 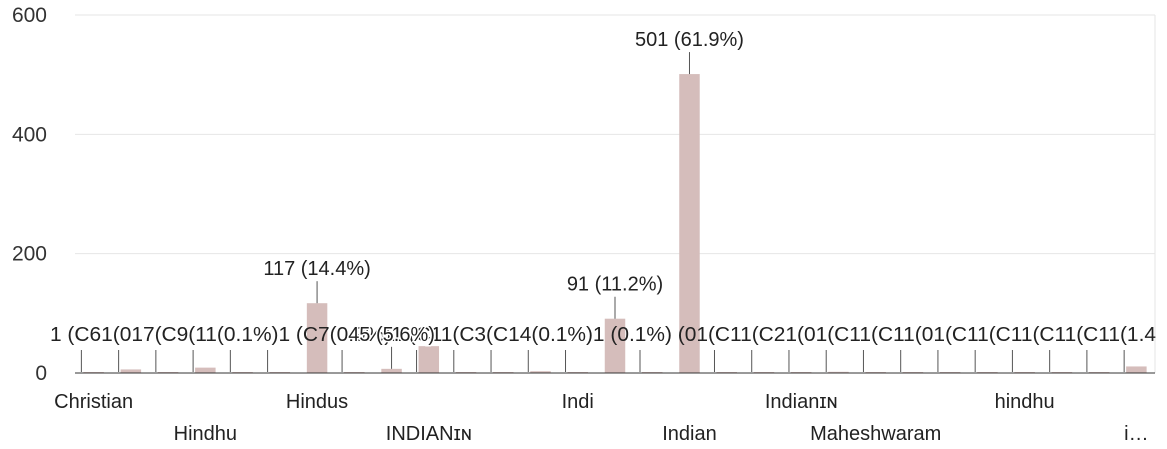 I want to click on data-label: 91 (11.2%), so click(x=615, y=285).